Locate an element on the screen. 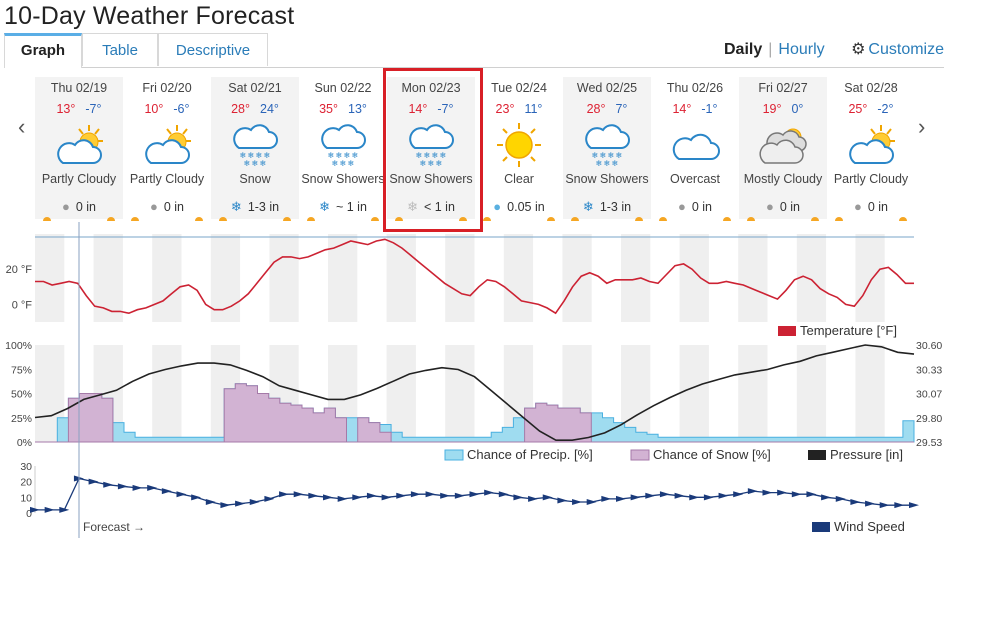 The width and height of the screenshot is (1008, 630). pressure-series is located at coordinates (474, 392).